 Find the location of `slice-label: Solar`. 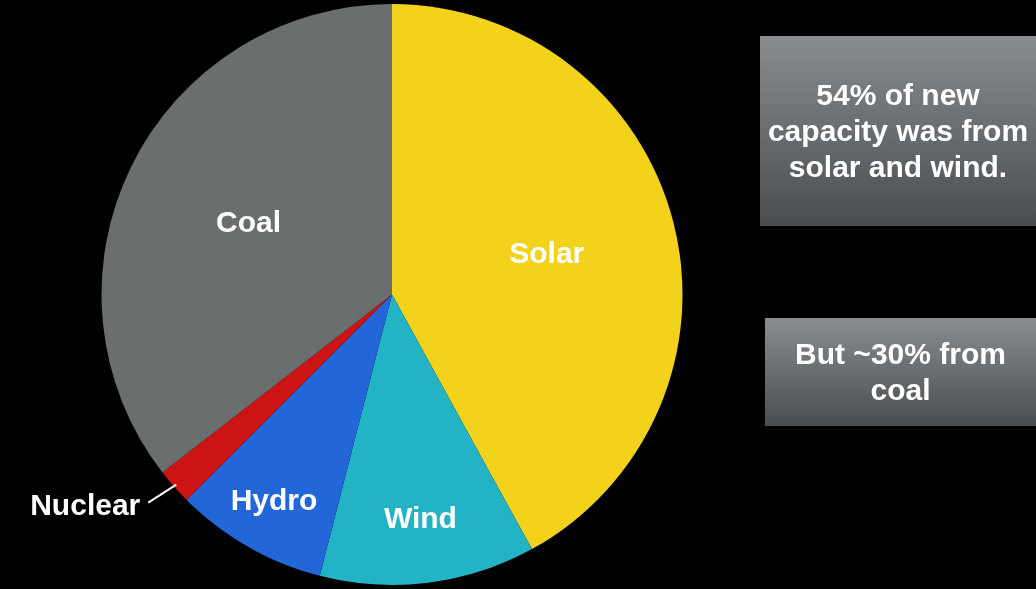

slice-label: Solar is located at coordinates (547, 253).